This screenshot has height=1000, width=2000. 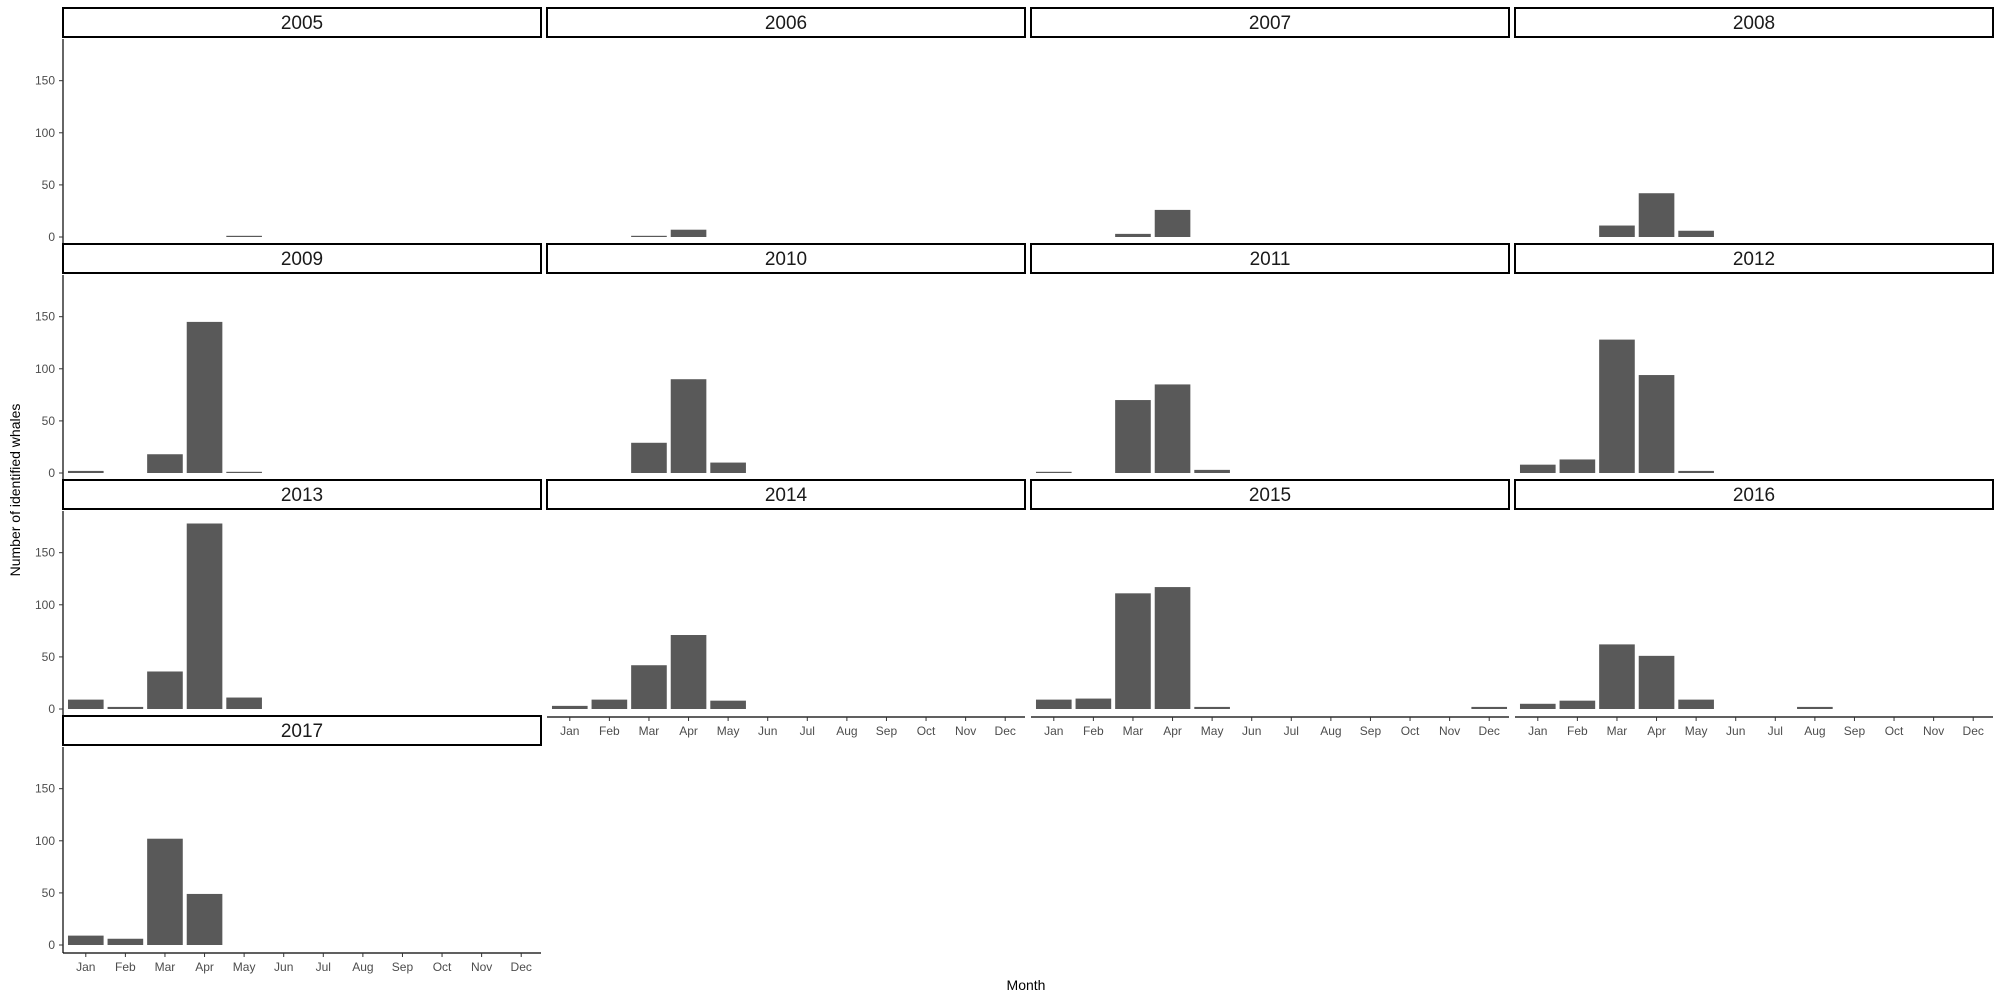 What do you see at coordinates (1754, 122) in the screenshot?
I see `facet-panel-2008: 2008` at bounding box center [1754, 122].